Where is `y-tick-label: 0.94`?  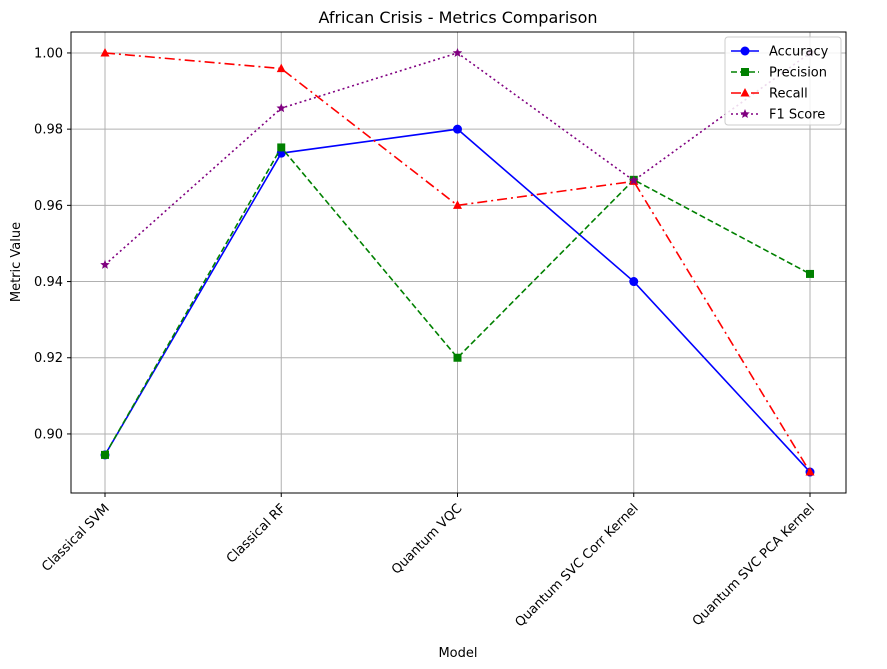 y-tick-label: 0.94 is located at coordinates (48, 282).